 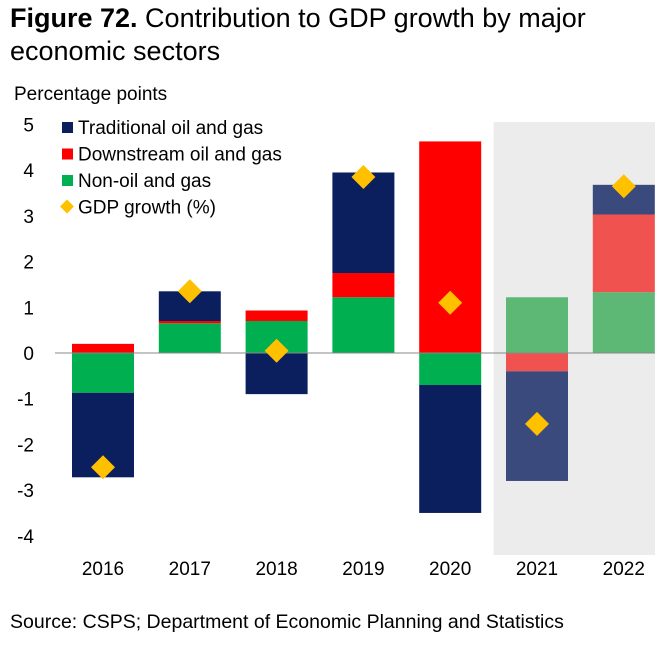 I want to click on x-tick-label: 2022, so click(x=624, y=569).